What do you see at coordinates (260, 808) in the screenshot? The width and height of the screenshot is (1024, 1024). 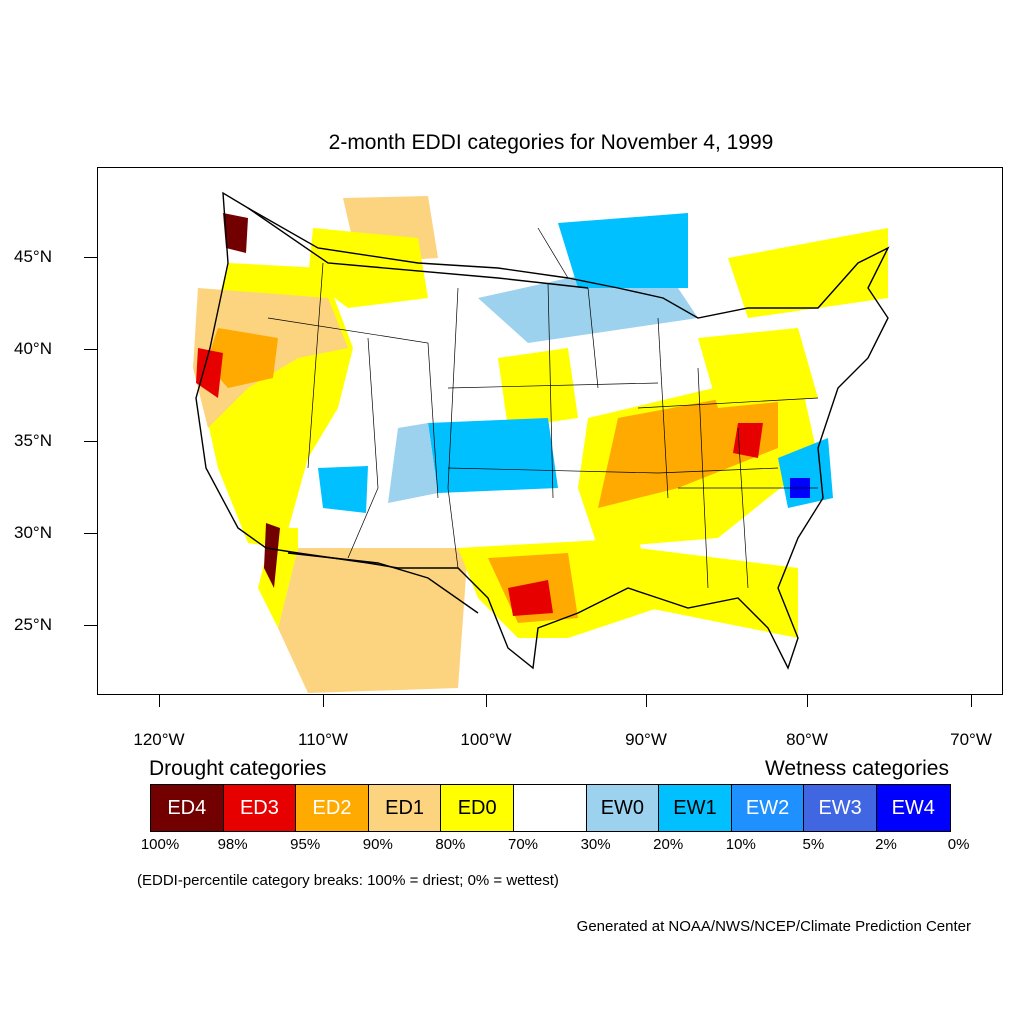 I see `legend-cell: ED3` at bounding box center [260, 808].